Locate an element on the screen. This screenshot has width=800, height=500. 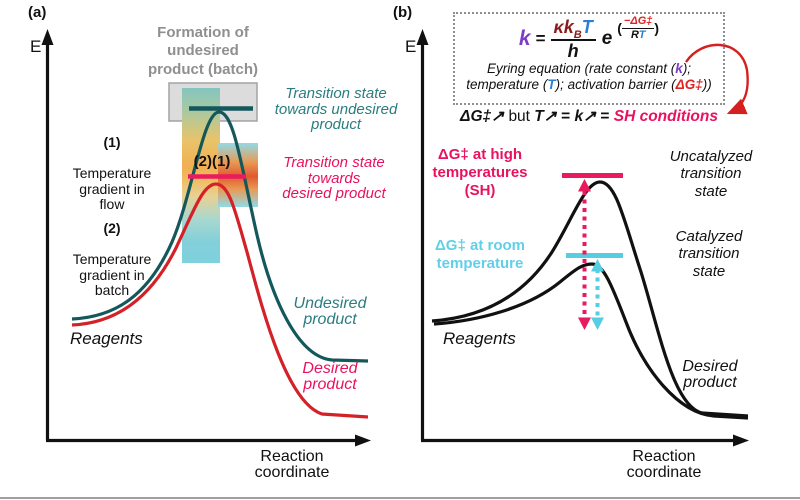
sh-conditions-line: ΔG‡↗ but T↗ = k↗ = SH conditions is located at coordinates (589, 116).